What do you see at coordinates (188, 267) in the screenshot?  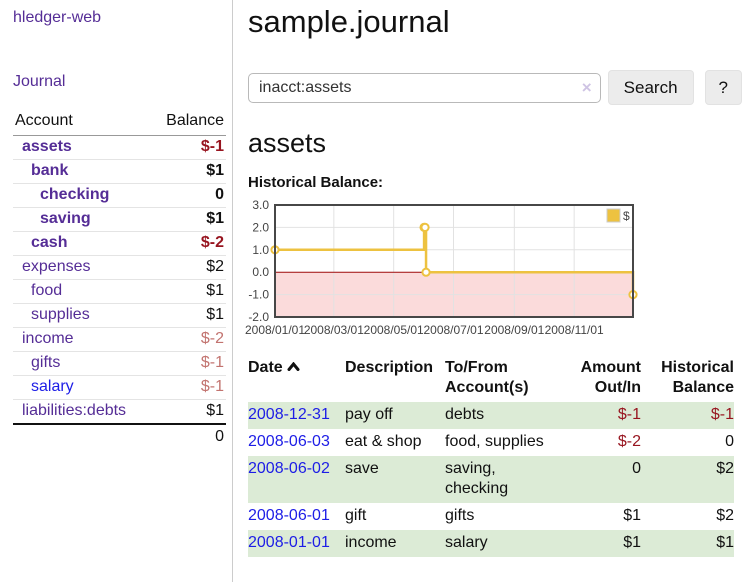 I see `account-balance: $2` at bounding box center [188, 267].